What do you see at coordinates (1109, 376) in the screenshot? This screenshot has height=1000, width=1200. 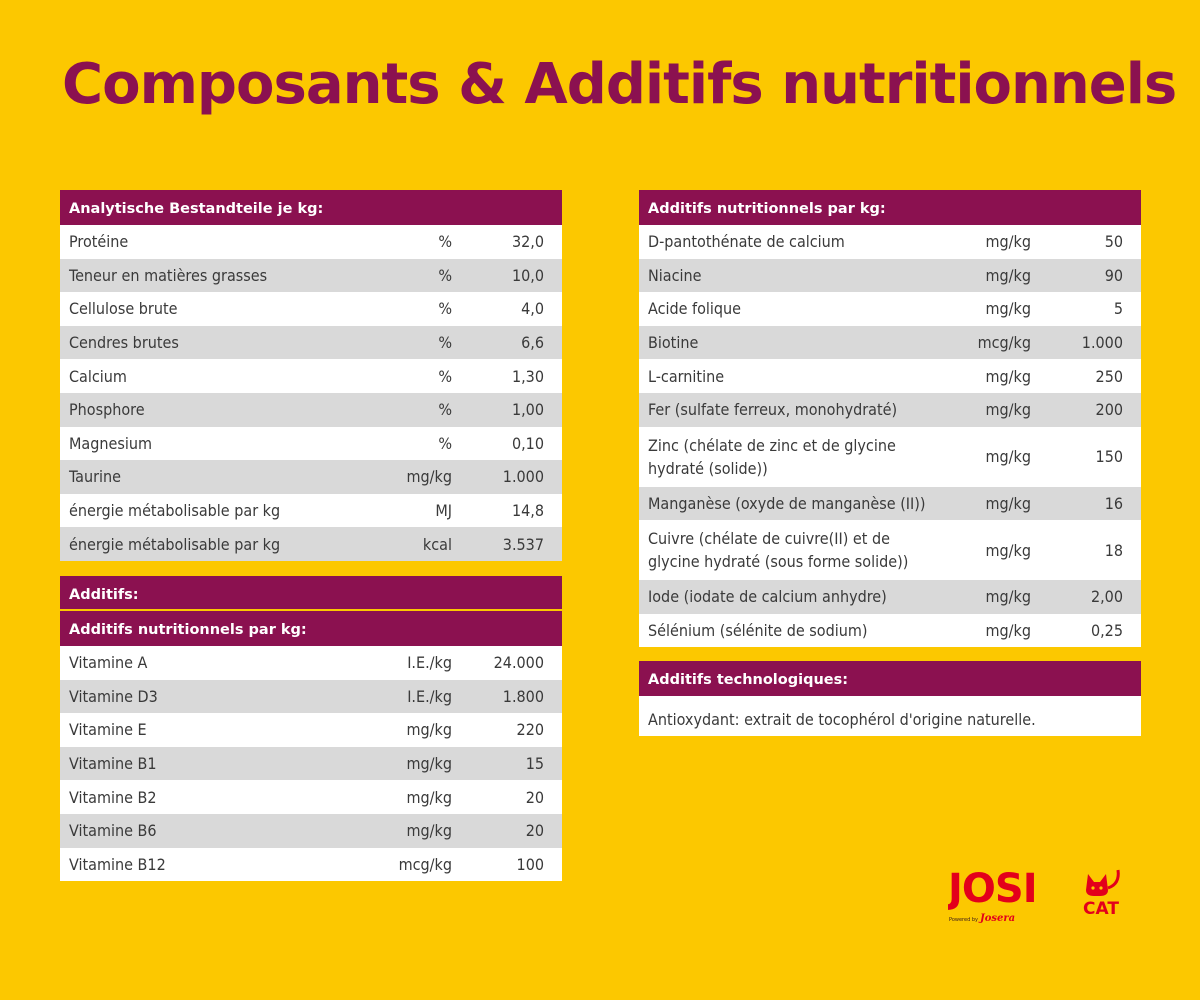 I see `row-value: 250` at bounding box center [1109, 376].